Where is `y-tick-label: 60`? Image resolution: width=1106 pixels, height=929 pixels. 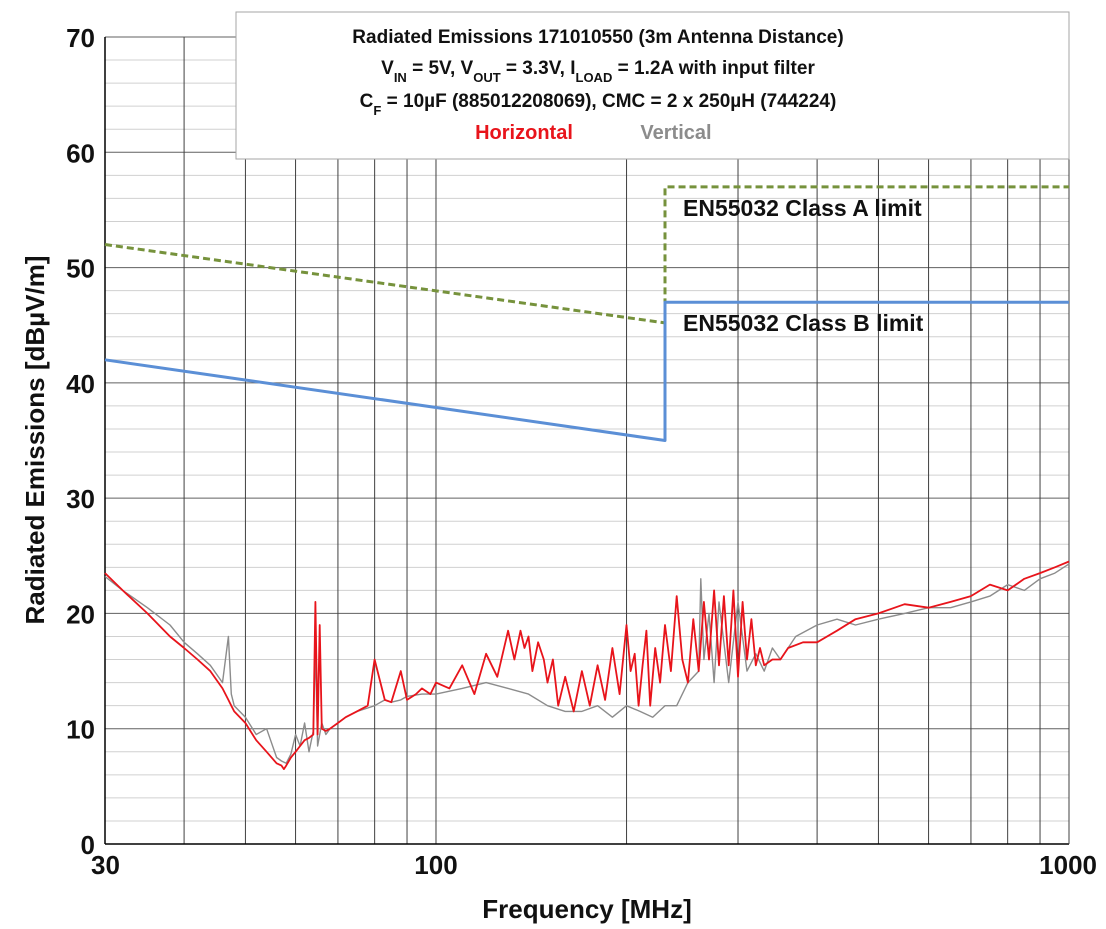 y-tick-label: 60 is located at coordinates (80, 153).